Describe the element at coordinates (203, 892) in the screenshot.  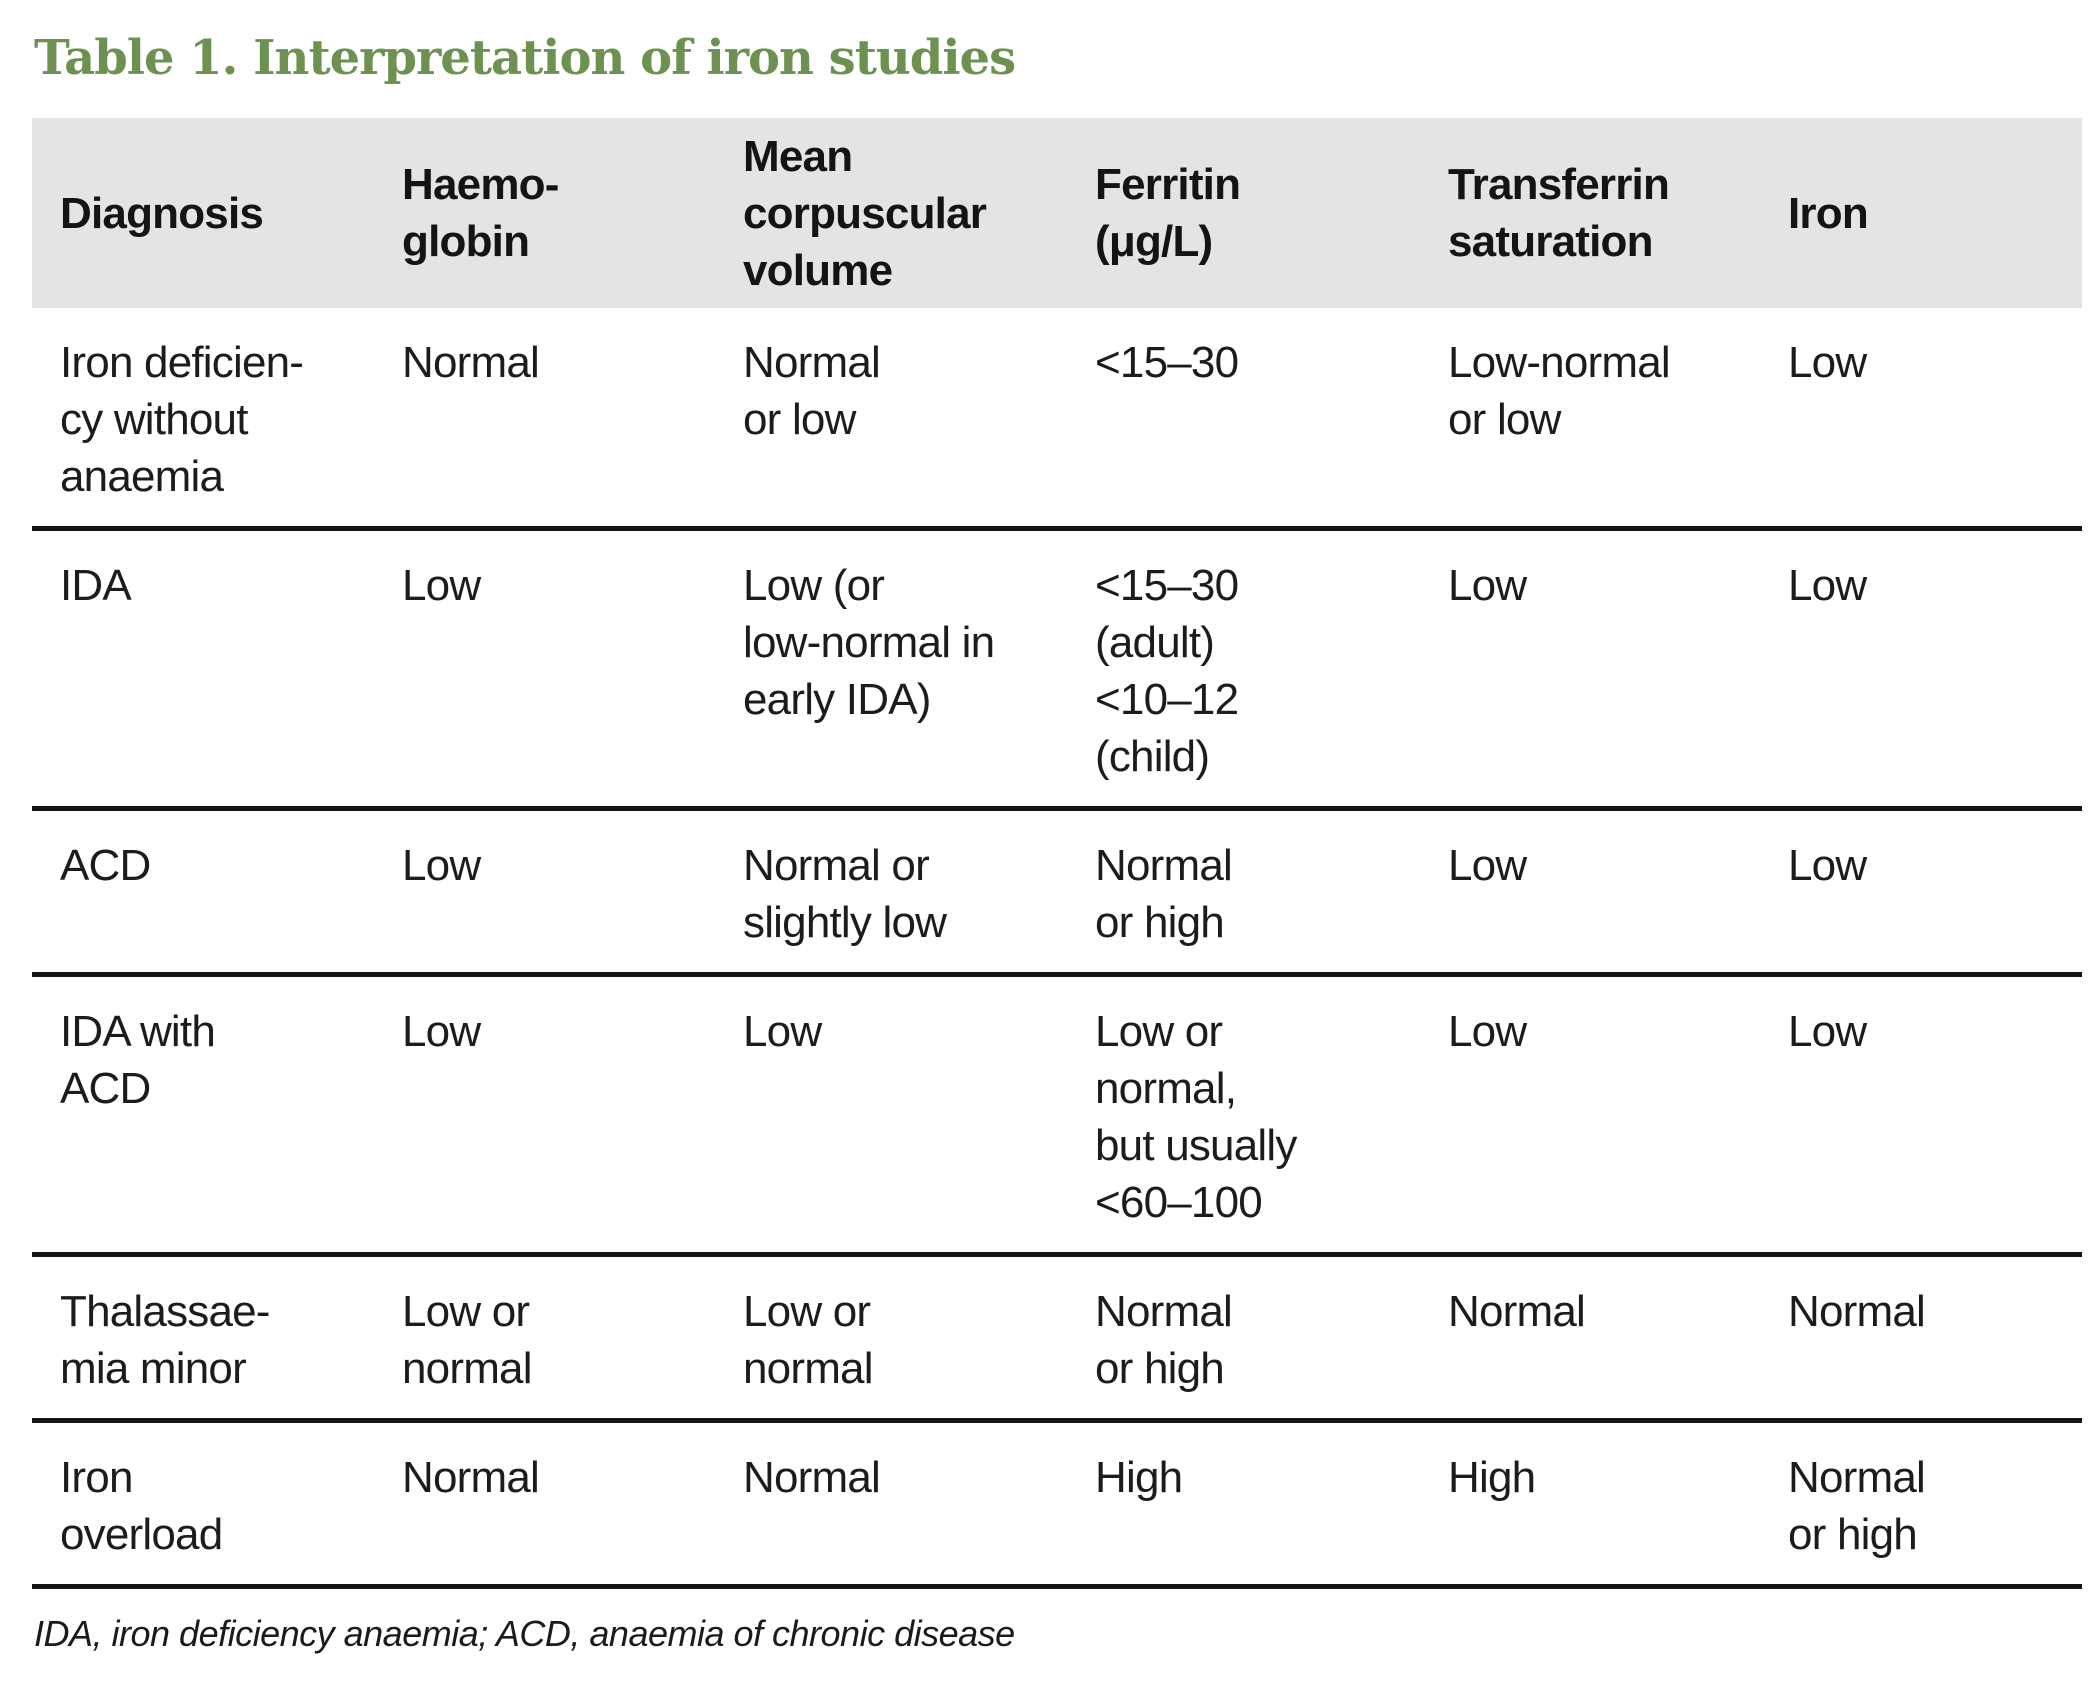
I see `cell-diagnosis: ACD` at that location.